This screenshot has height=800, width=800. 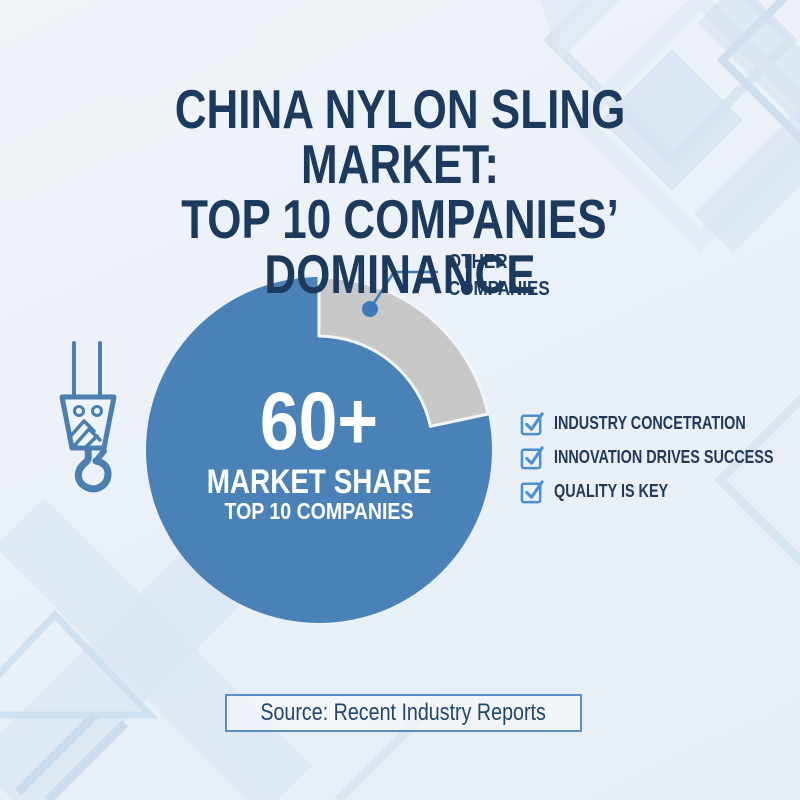 What do you see at coordinates (319, 421) in the screenshot?
I see `pie-center-value: 60+` at bounding box center [319, 421].